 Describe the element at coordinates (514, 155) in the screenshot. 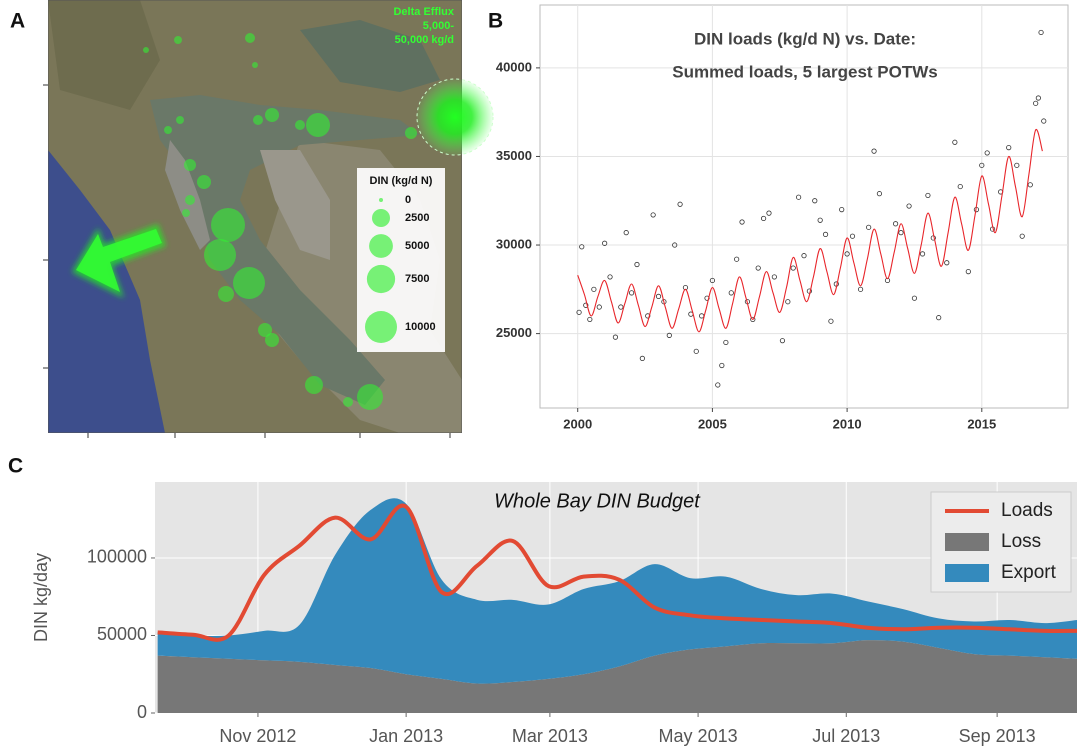

I see `y-tick-label: 35000` at that location.